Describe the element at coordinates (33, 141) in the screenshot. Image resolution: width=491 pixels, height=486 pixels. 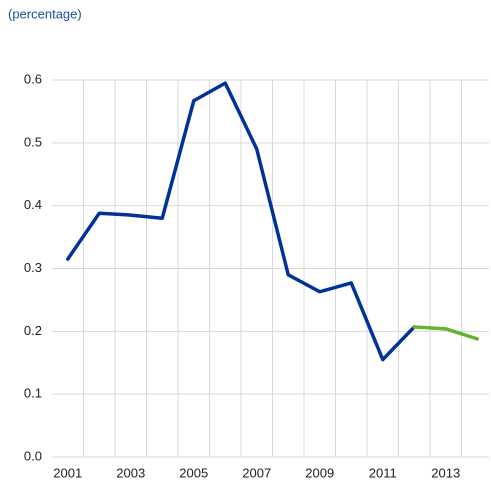
I see `y-tick-label: 0.5` at that location.